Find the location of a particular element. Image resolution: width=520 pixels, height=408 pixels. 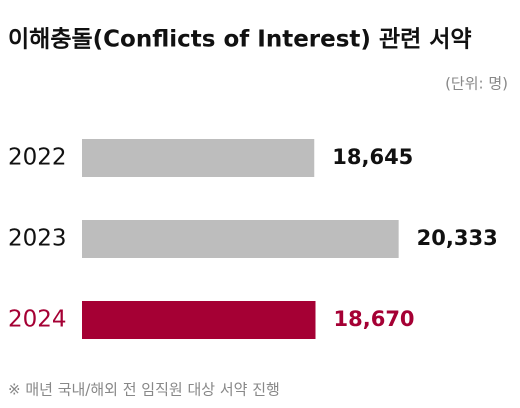

category-label: 2022 is located at coordinates (37, 158).